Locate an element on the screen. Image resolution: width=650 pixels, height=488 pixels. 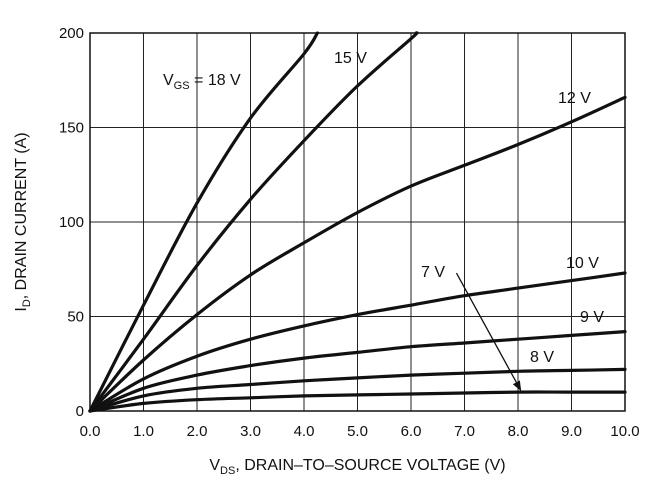
x-tick-label: 2.0 is located at coordinates (197, 431).